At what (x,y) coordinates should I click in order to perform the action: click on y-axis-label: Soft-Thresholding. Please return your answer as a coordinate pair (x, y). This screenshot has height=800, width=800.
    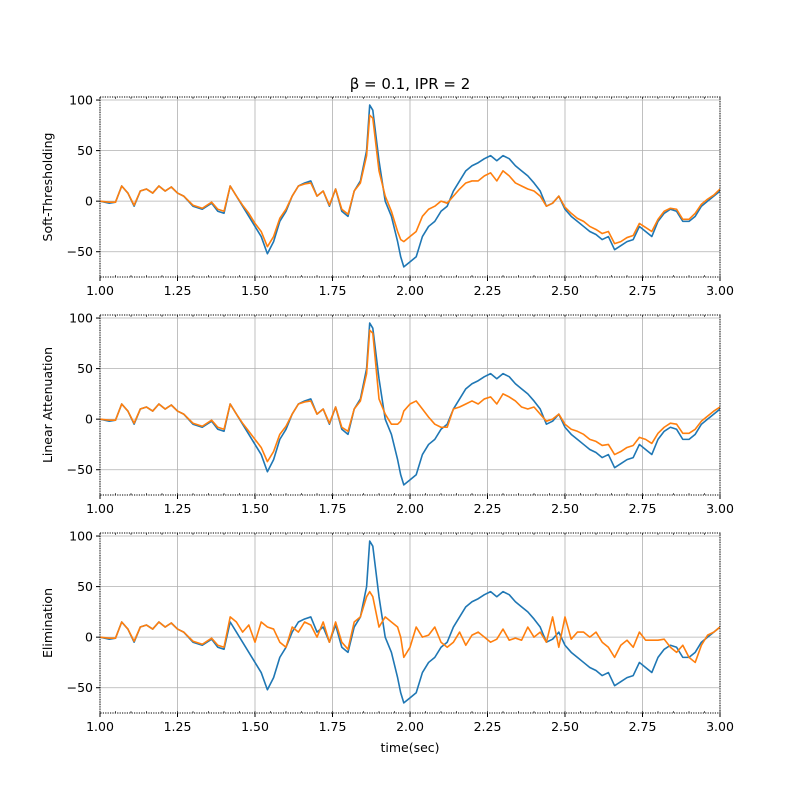
    Looking at the image, I should click on (47, 187).